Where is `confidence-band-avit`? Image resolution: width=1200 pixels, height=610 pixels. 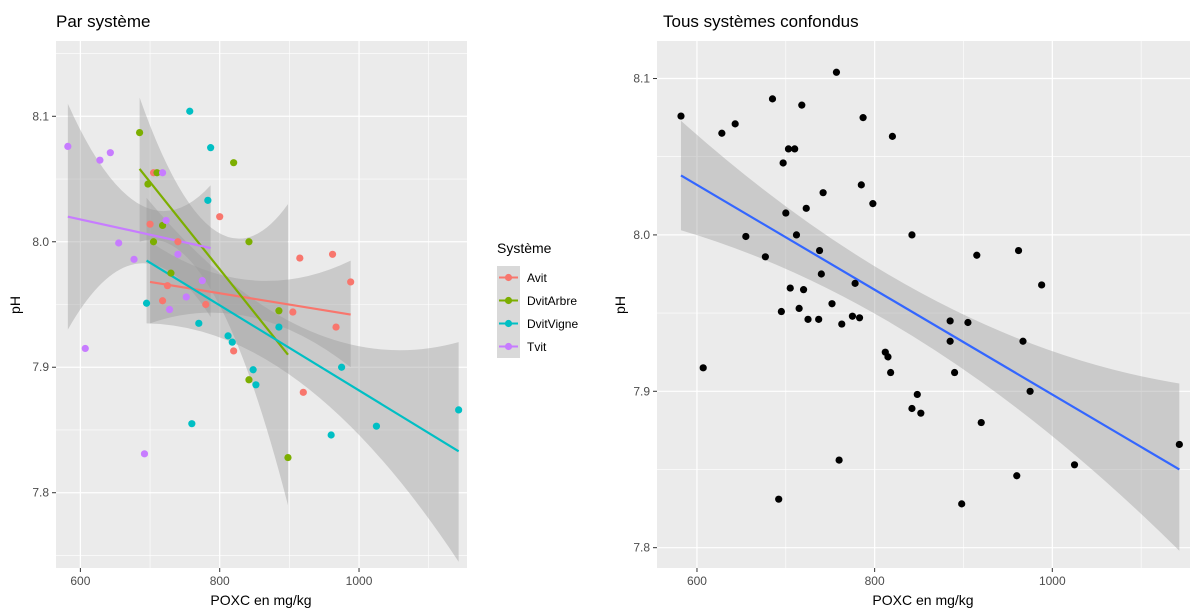 confidence-band-avit is located at coordinates (250, 304).